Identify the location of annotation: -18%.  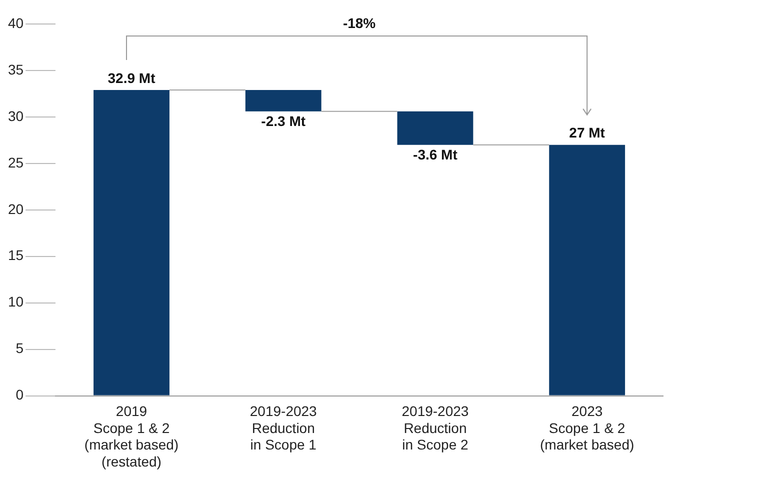
(359, 22).